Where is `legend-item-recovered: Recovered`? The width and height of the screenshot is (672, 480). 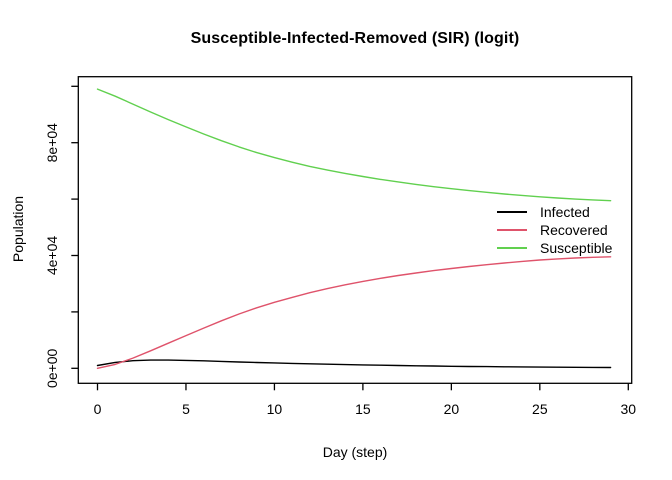
legend-item-recovered: Recovered is located at coordinates (554, 230).